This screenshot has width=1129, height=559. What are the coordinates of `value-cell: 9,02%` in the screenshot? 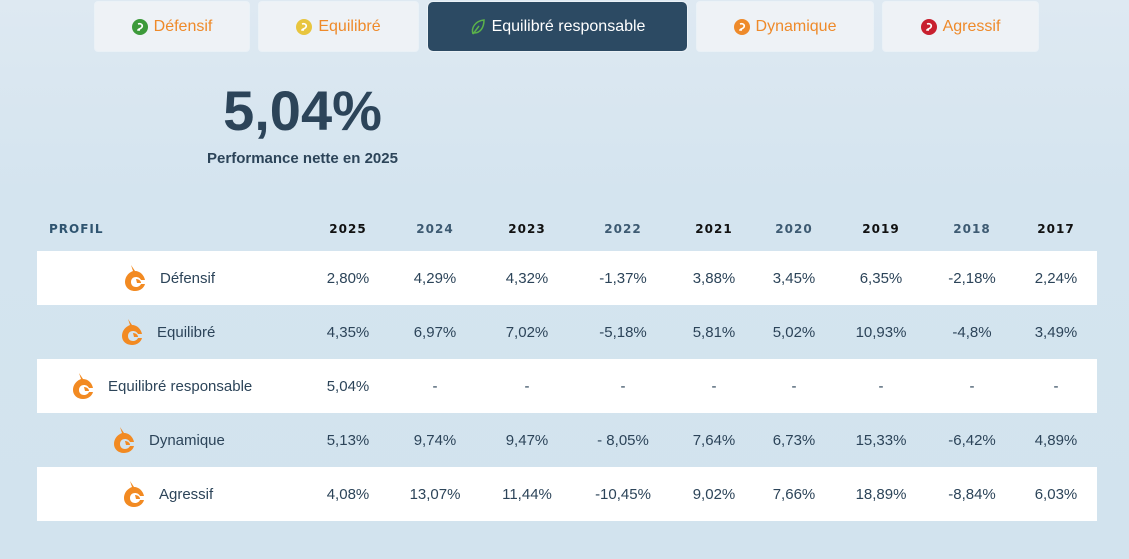 It's located at (714, 494).